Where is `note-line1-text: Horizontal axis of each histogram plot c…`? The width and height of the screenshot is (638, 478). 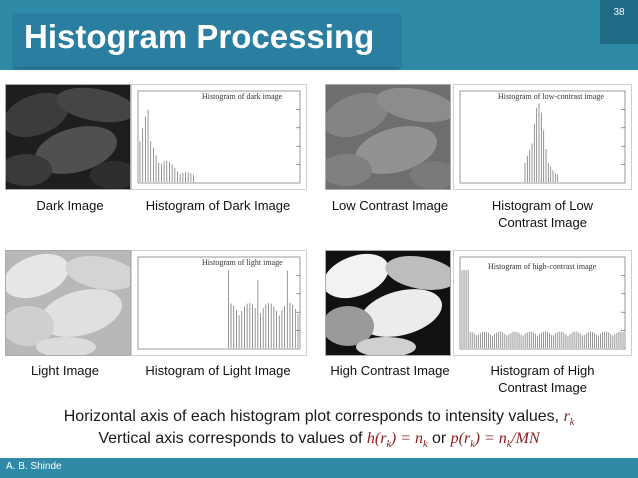
note-line1-text: Horizontal axis of each histogram plot c… is located at coordinates (311, 416).